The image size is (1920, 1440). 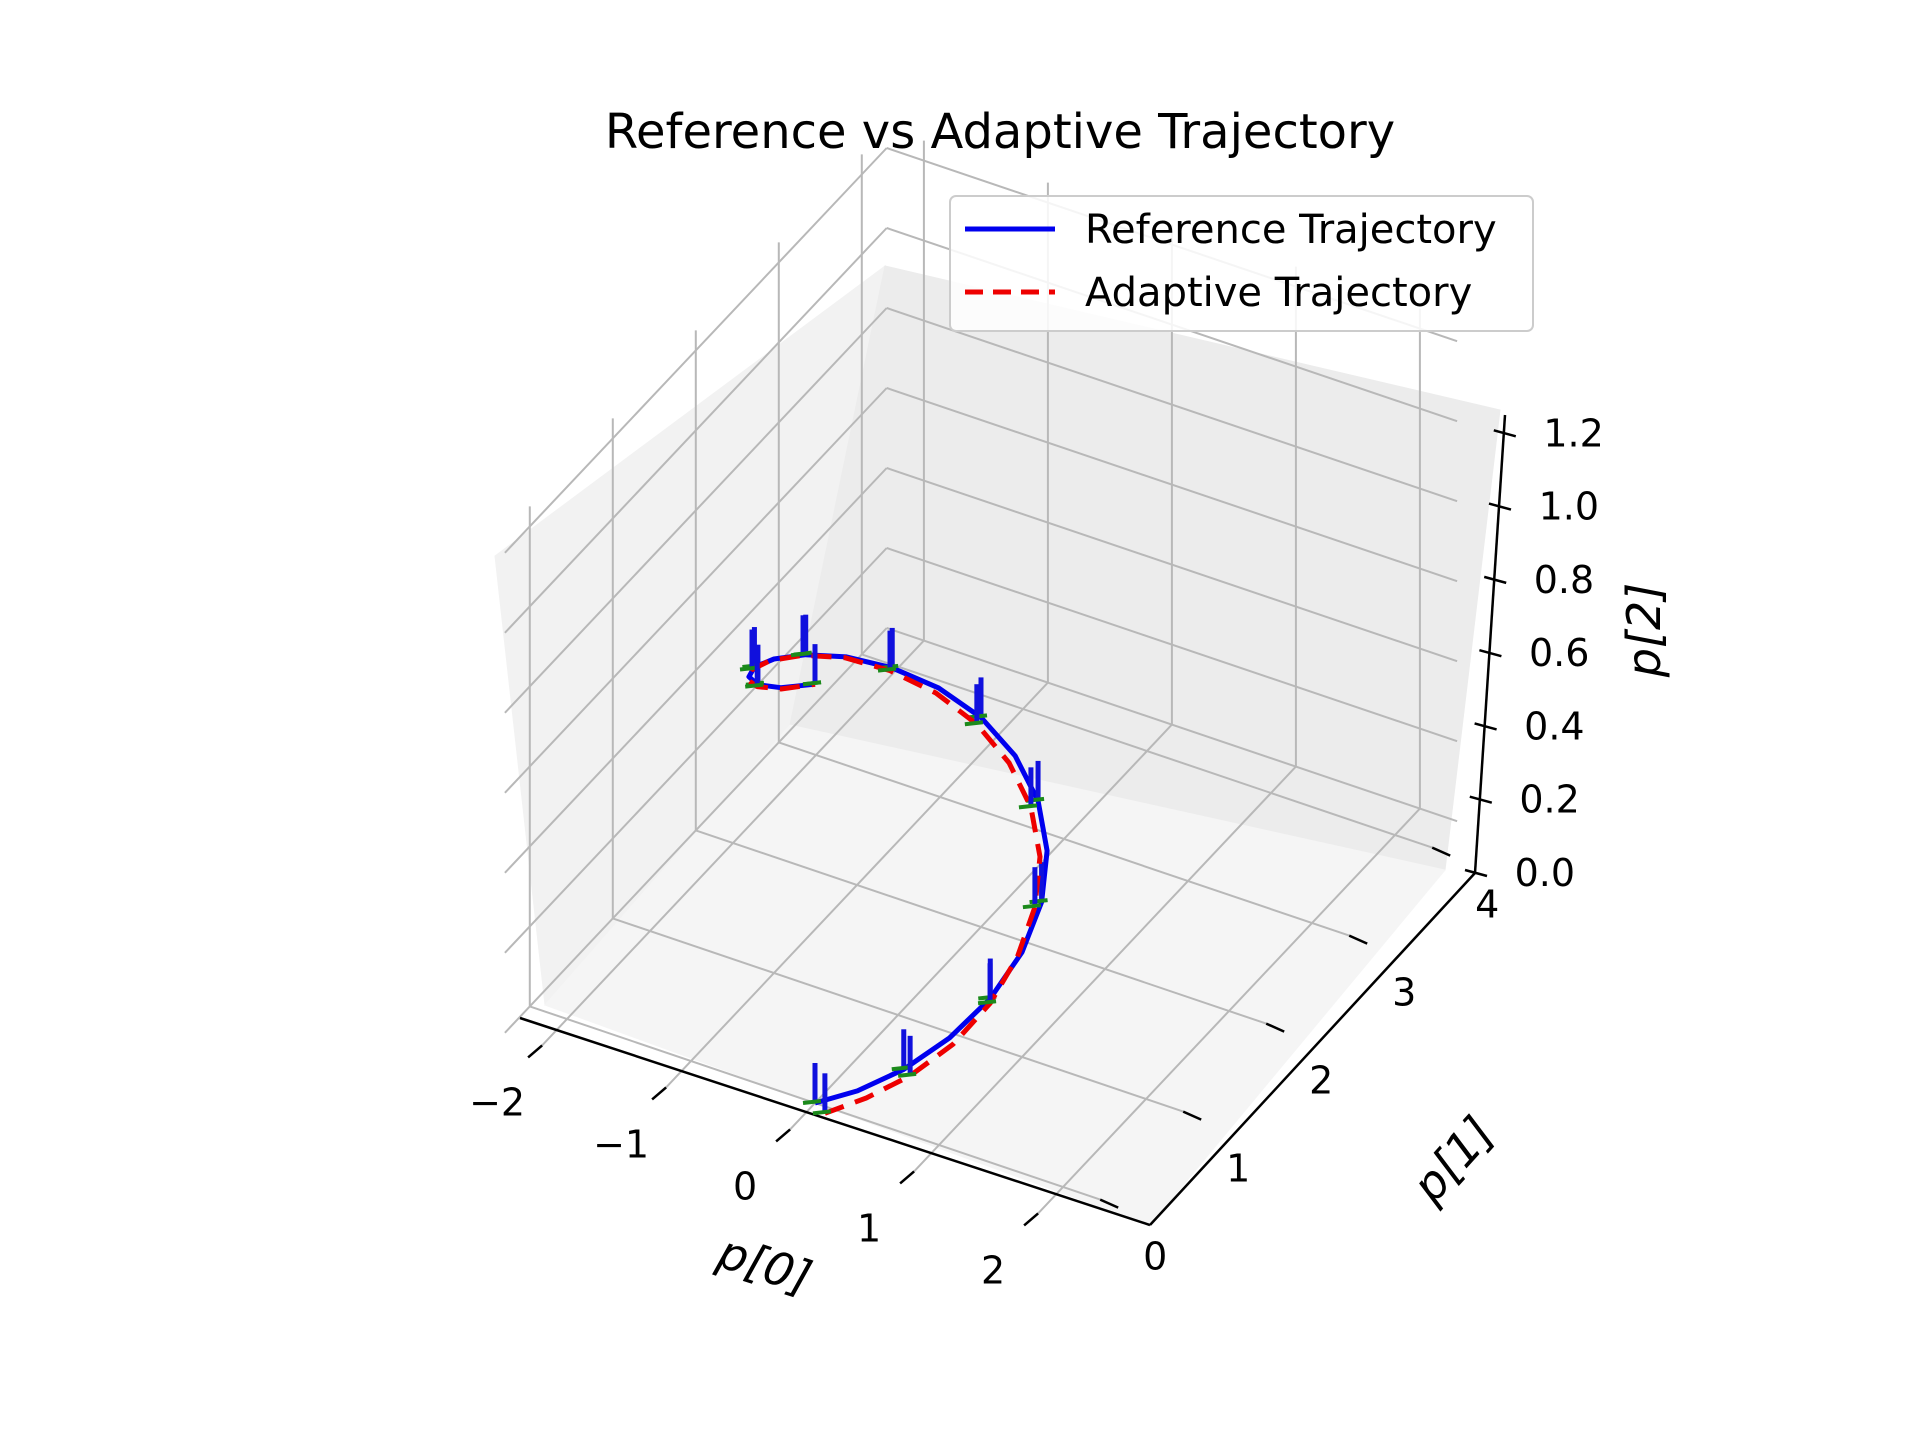 What do you see at coordinates (1554, 726) in the screenshot?
I see `z-tick-label: 0.4` at bounding box center [1554, 726].